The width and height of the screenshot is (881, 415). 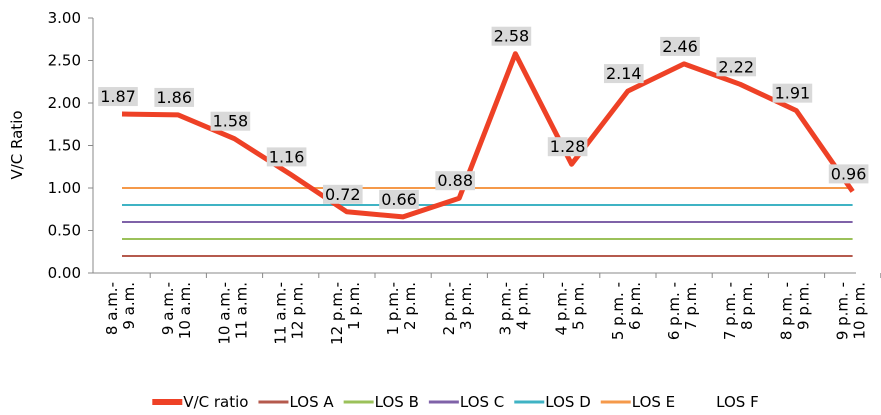 I want to click on data-label-text: 1.91, so click(x=793, y=93).